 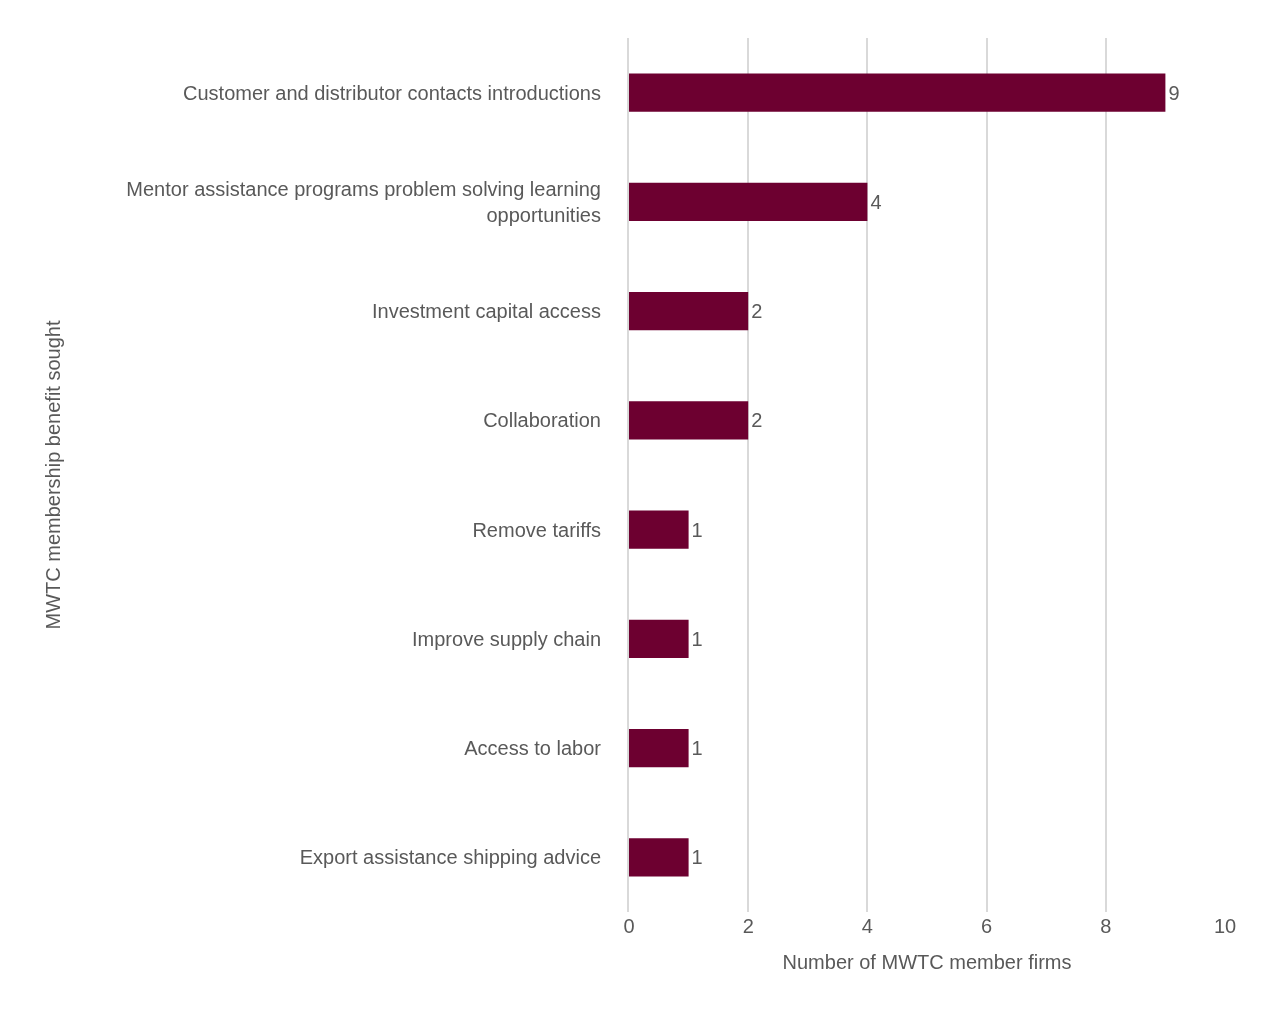 I want to click on x-tick-label: 4, so click(x=867, y=926).